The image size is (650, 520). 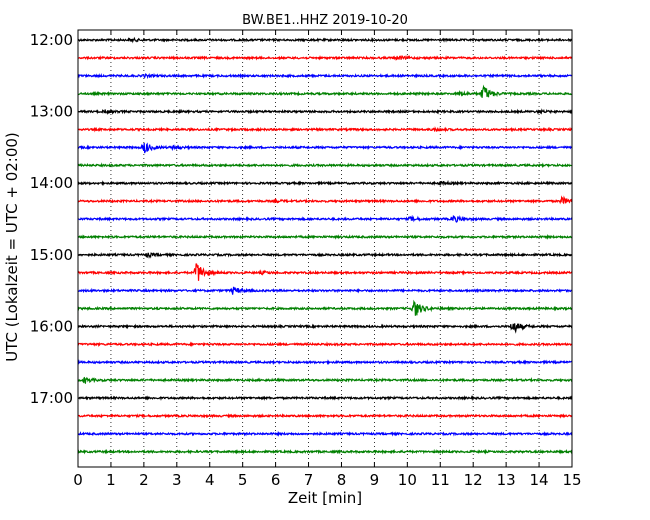 I want to click on x-tick-label-13: 13, so click(x=506, y=480).